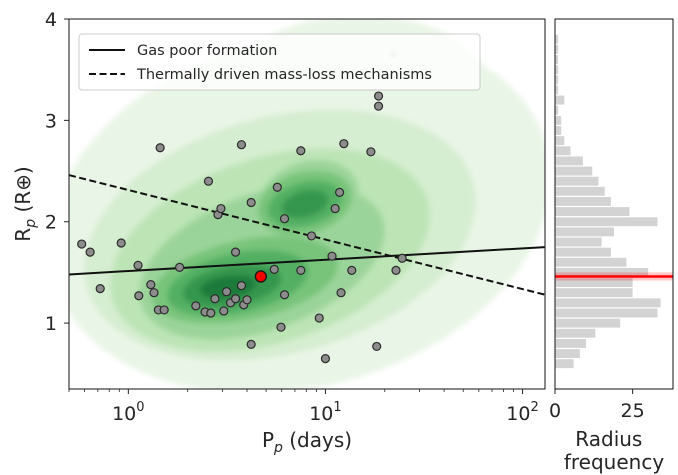 This screenshot has height=475, width=678. I want to click on histogram-frame, so click(614, 204).